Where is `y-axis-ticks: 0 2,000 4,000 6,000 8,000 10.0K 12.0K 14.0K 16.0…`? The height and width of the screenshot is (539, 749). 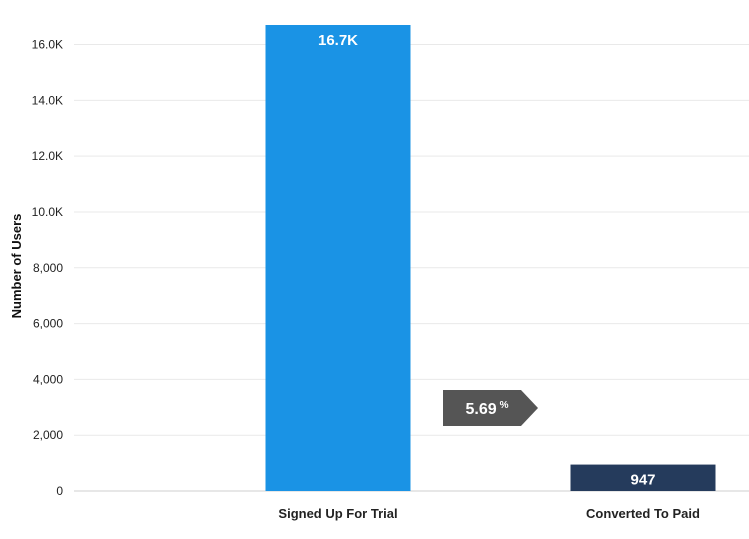 y-axis-ticks: 0 2,000 4,000 6,000 8,000 10.0K 12.0K 14.0K 16.0… is located at coordinates (48, 268).